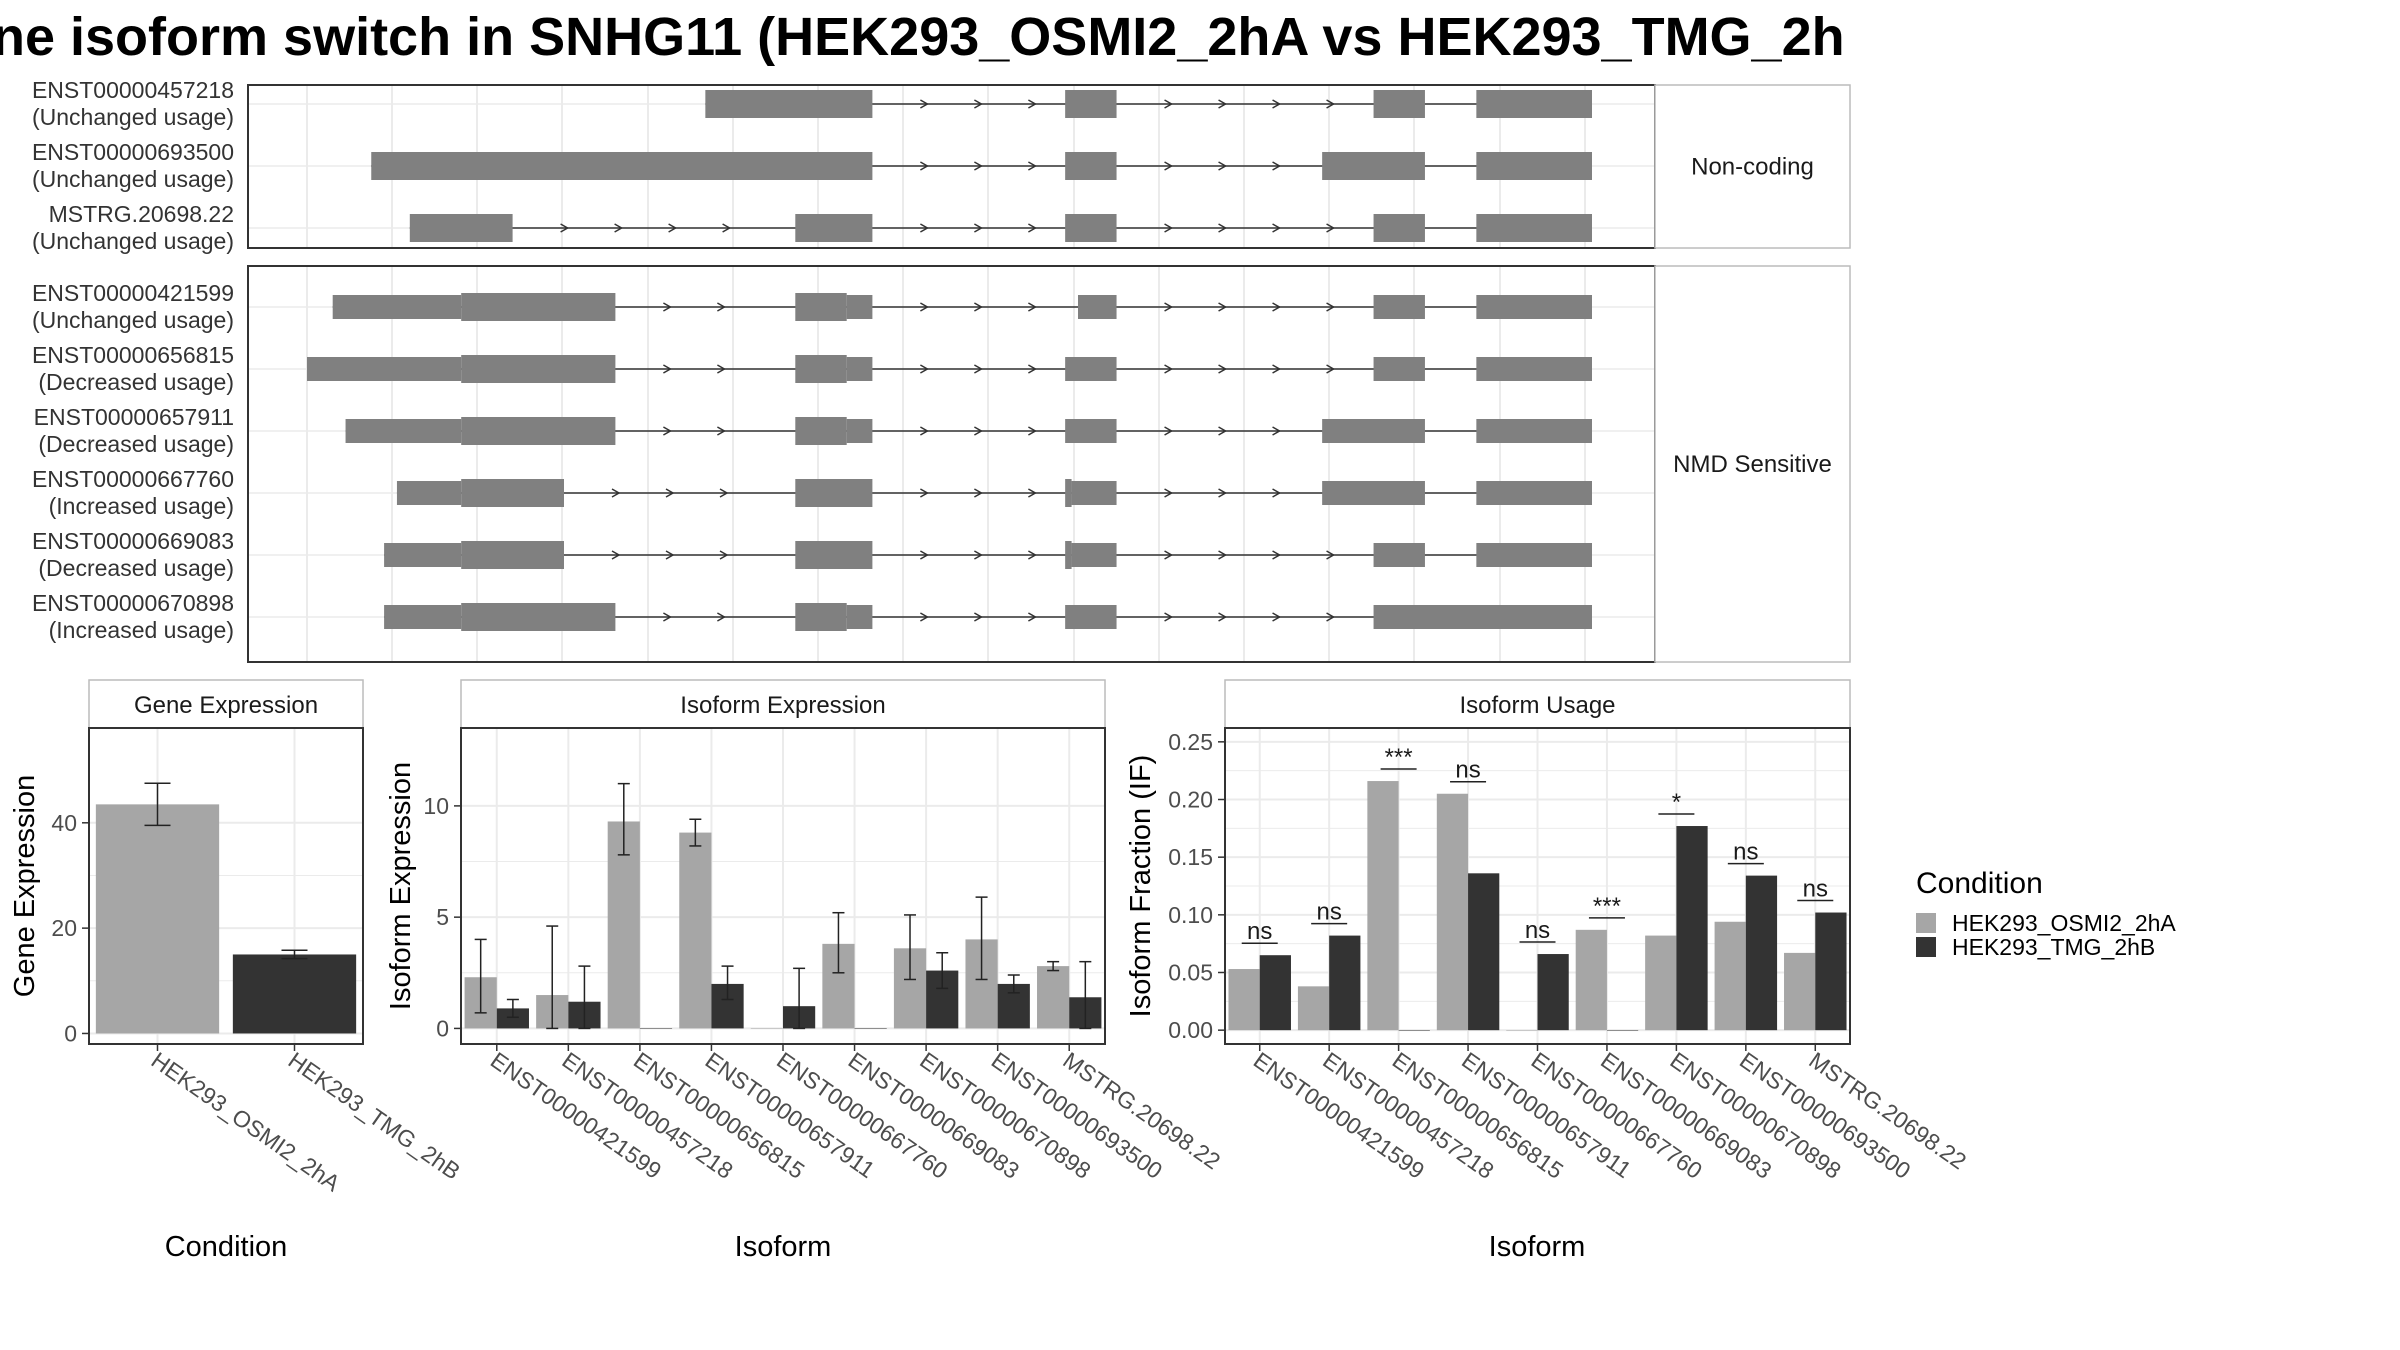  What do you see at coordinates (436, 806) in the screenshot?
I see `y-tick-label: 10` at bounding box center [436, 806].